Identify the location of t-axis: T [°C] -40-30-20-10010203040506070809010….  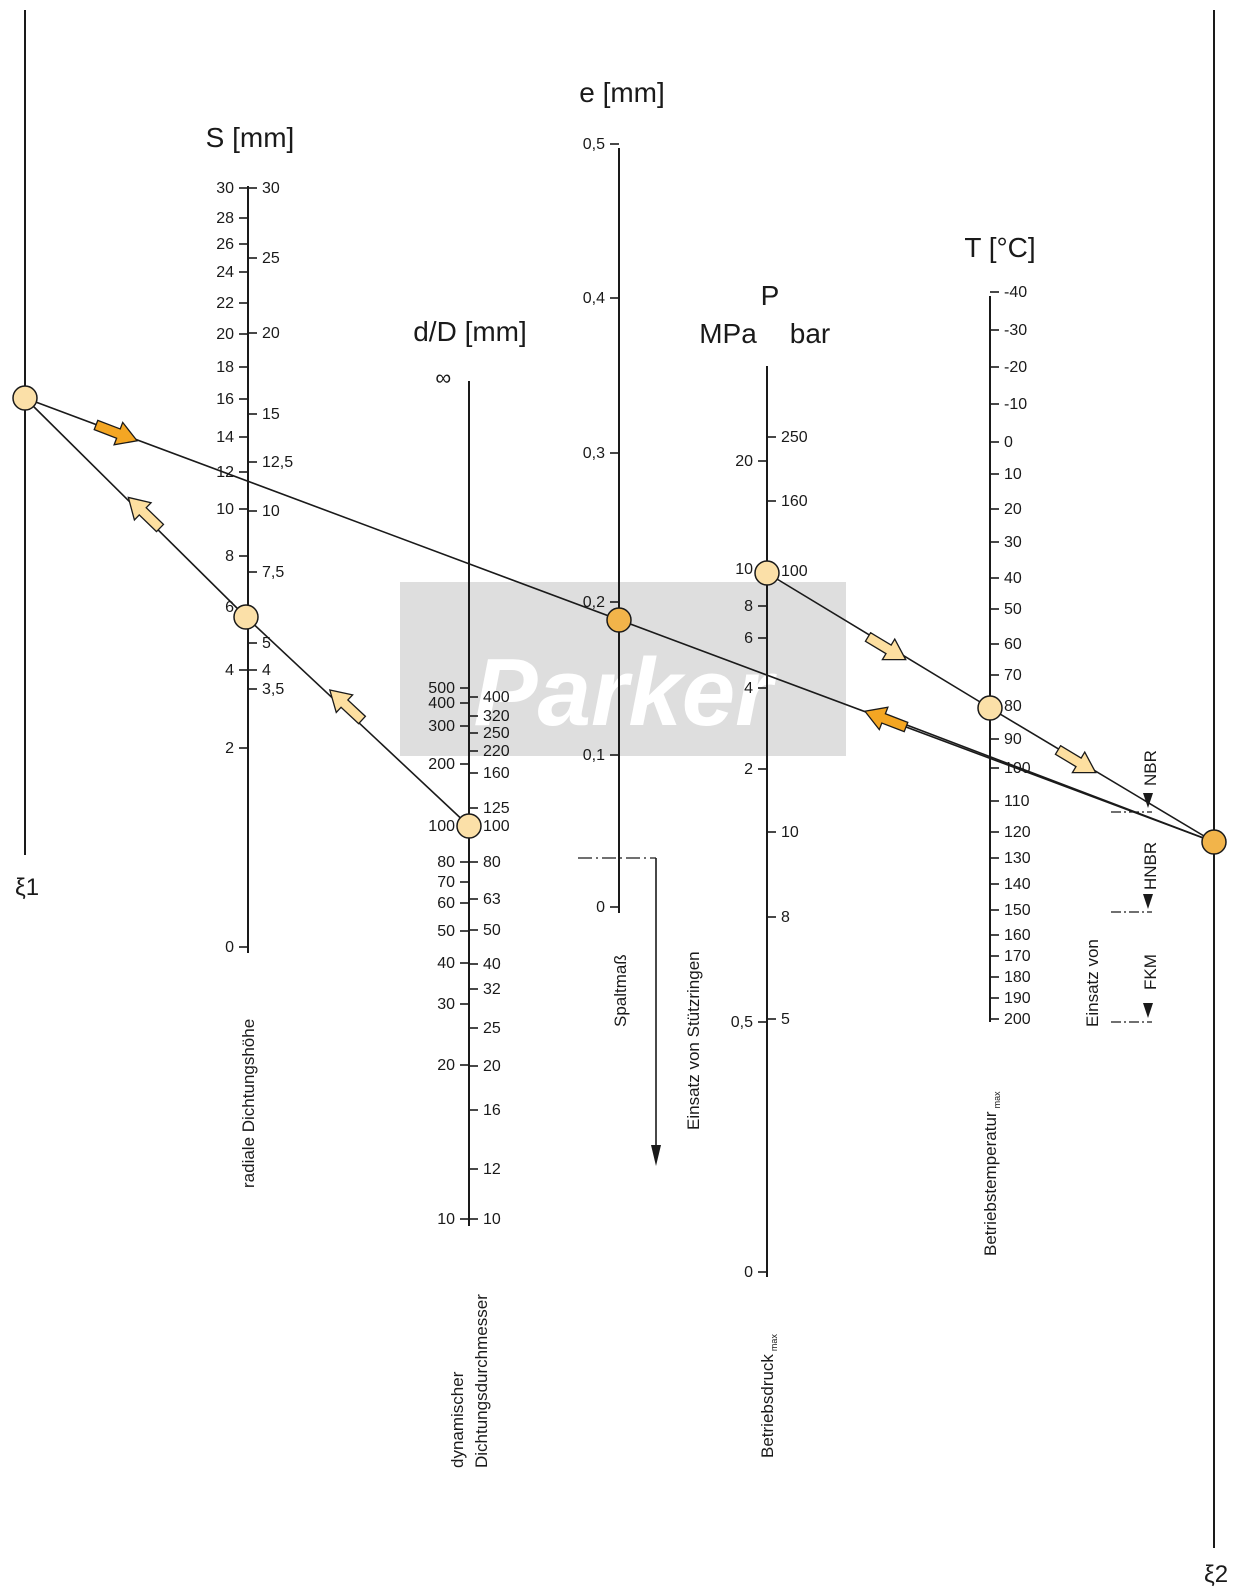
(999, 744).